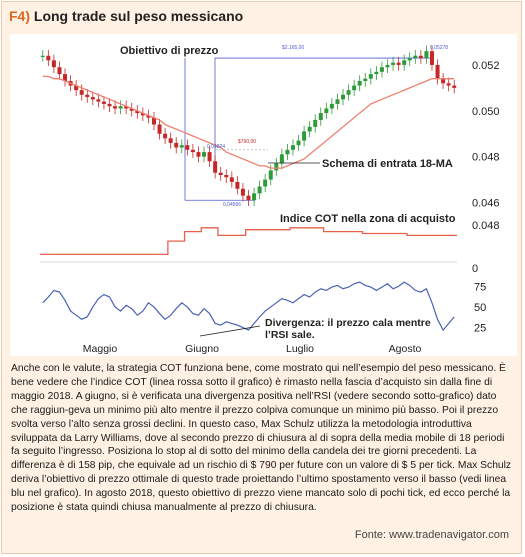  I want to click on divergence-line, so click(230, 331).